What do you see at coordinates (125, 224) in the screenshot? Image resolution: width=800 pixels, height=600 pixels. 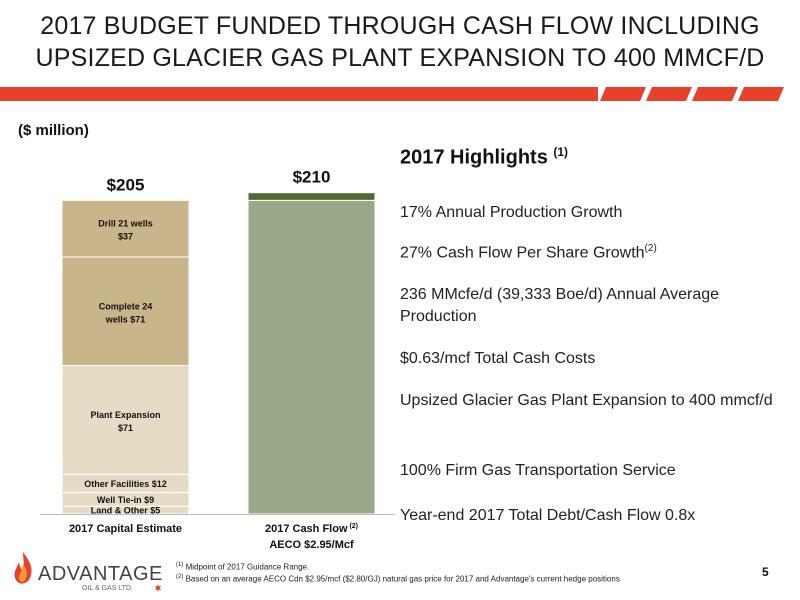 I see `segment-label: Drill 21 wells` at bounding box center [125, 224].